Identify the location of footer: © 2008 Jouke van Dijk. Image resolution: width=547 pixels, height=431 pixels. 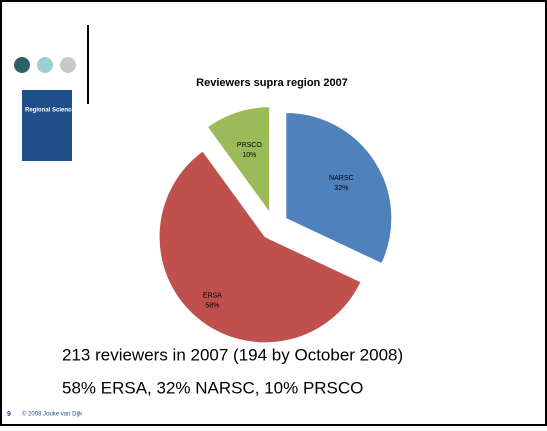
(52, 414).